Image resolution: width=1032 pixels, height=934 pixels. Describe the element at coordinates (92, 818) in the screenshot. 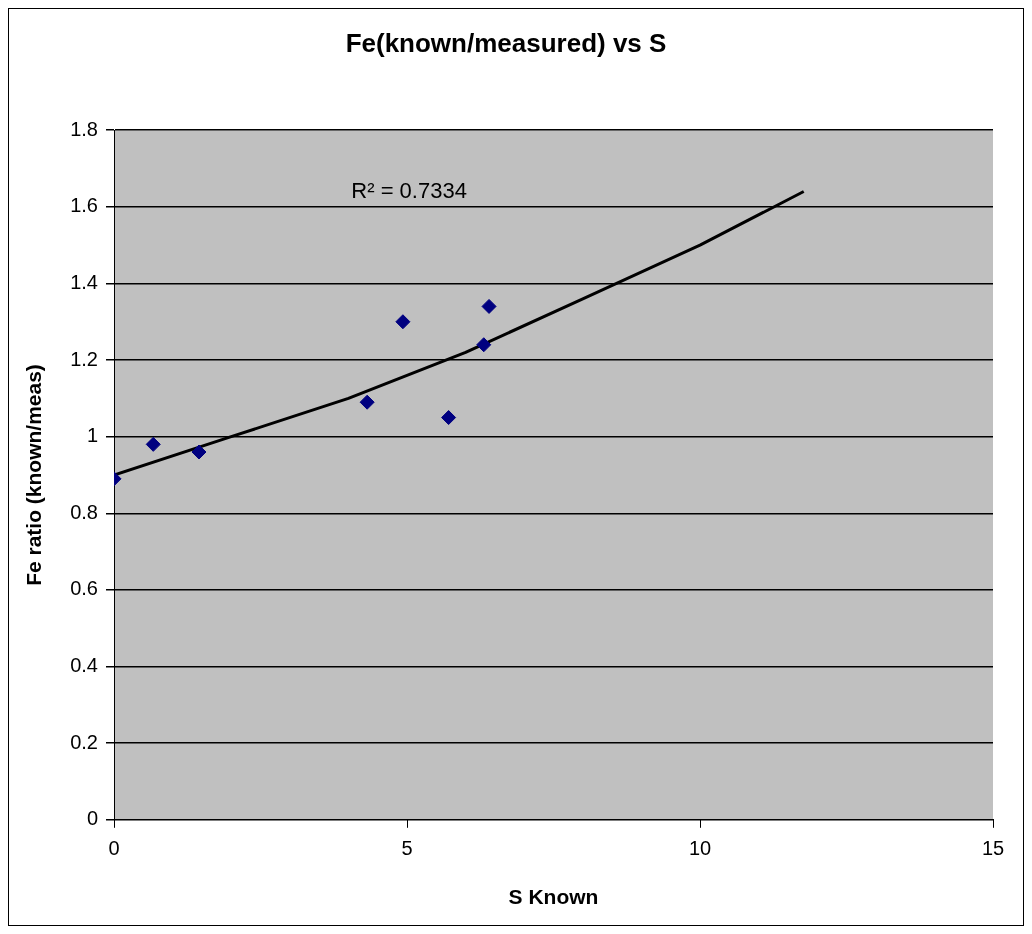

I see `y-tick-label: 0` at that location.